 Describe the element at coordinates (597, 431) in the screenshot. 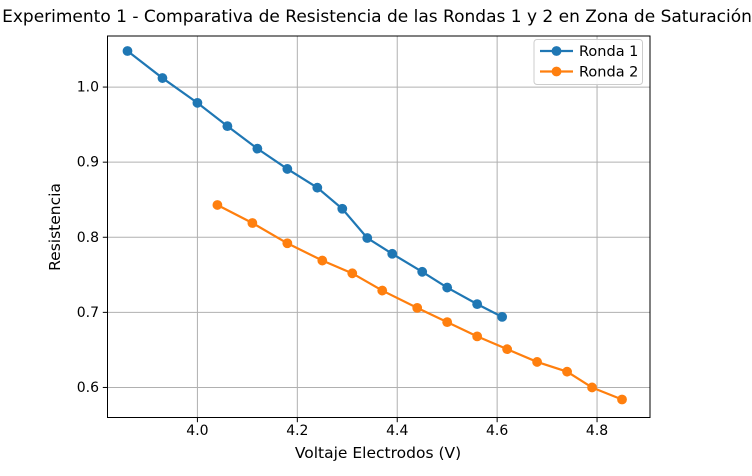

I see `x-tick-label: 4.8` at that location.